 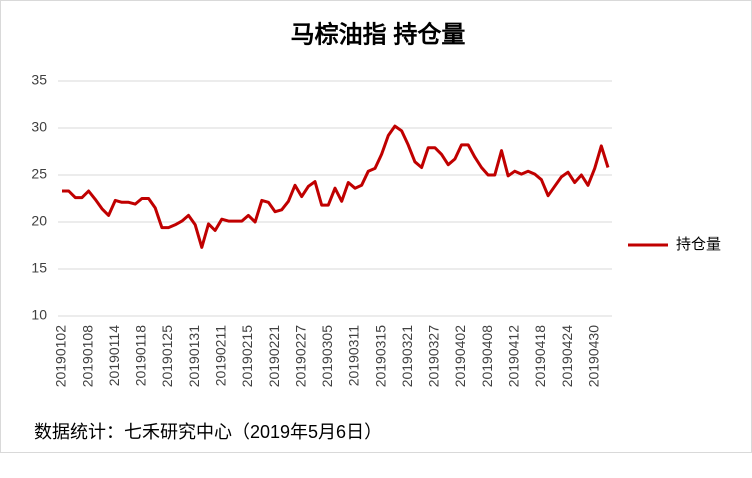 I want to click on x-tick-label: 20190211, so click(x=221, y=355).